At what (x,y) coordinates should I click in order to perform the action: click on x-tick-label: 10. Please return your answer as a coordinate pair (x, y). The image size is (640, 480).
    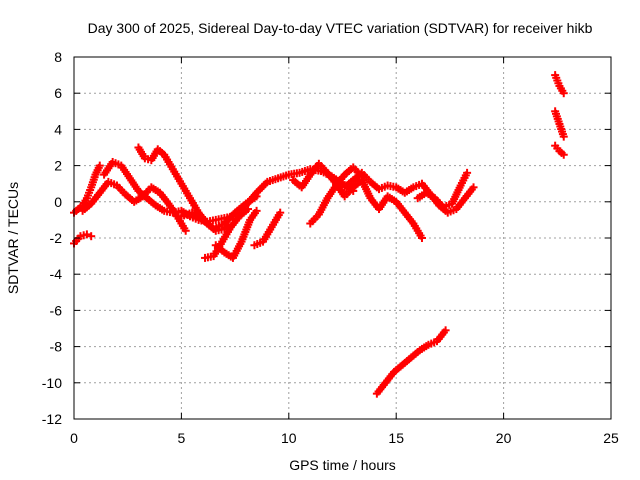
    Looking at the image, I should click on (289, 438).